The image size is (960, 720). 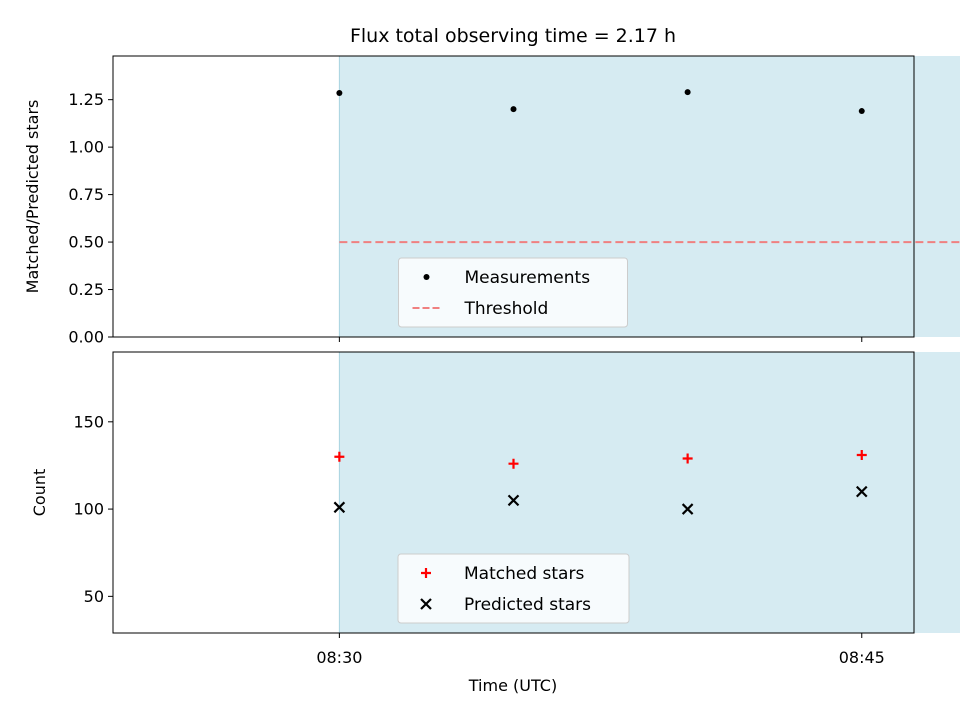 What do you see at coordinates (524, 574) in the screenshot?
I see `legend-label: Matched stars` at bounding box center [524, 574].